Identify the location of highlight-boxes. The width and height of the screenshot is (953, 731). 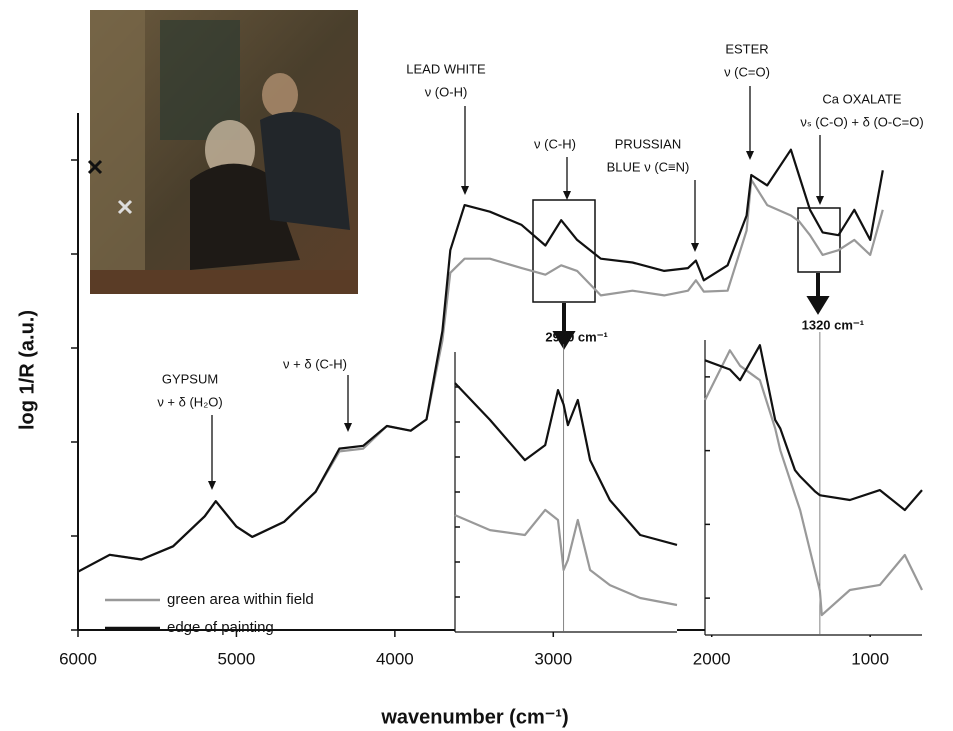
(686, 274).